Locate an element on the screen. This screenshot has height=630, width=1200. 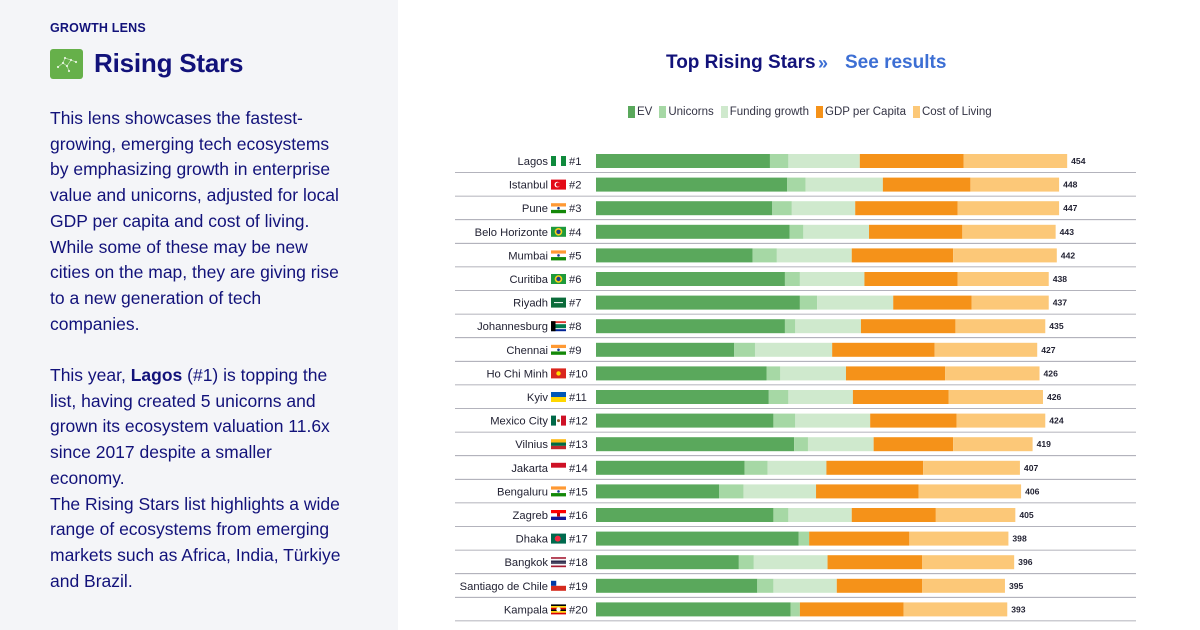
rank-label: #14 is located at coordinates (578, 469).